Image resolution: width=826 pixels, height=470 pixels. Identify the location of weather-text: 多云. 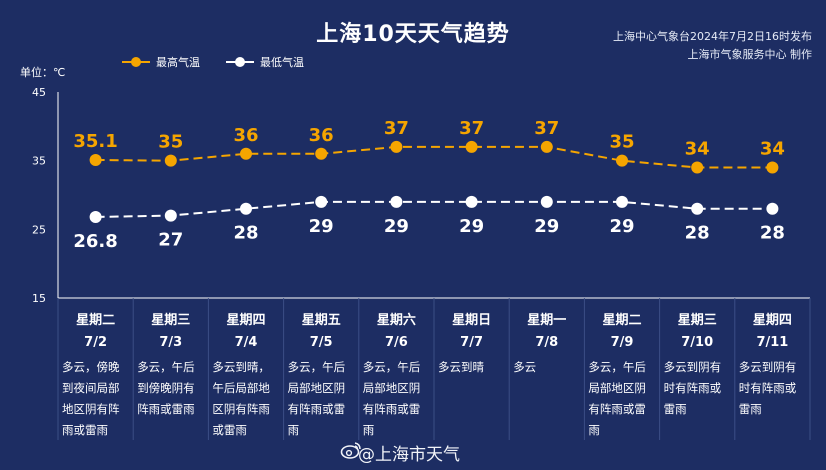
(524, 367).